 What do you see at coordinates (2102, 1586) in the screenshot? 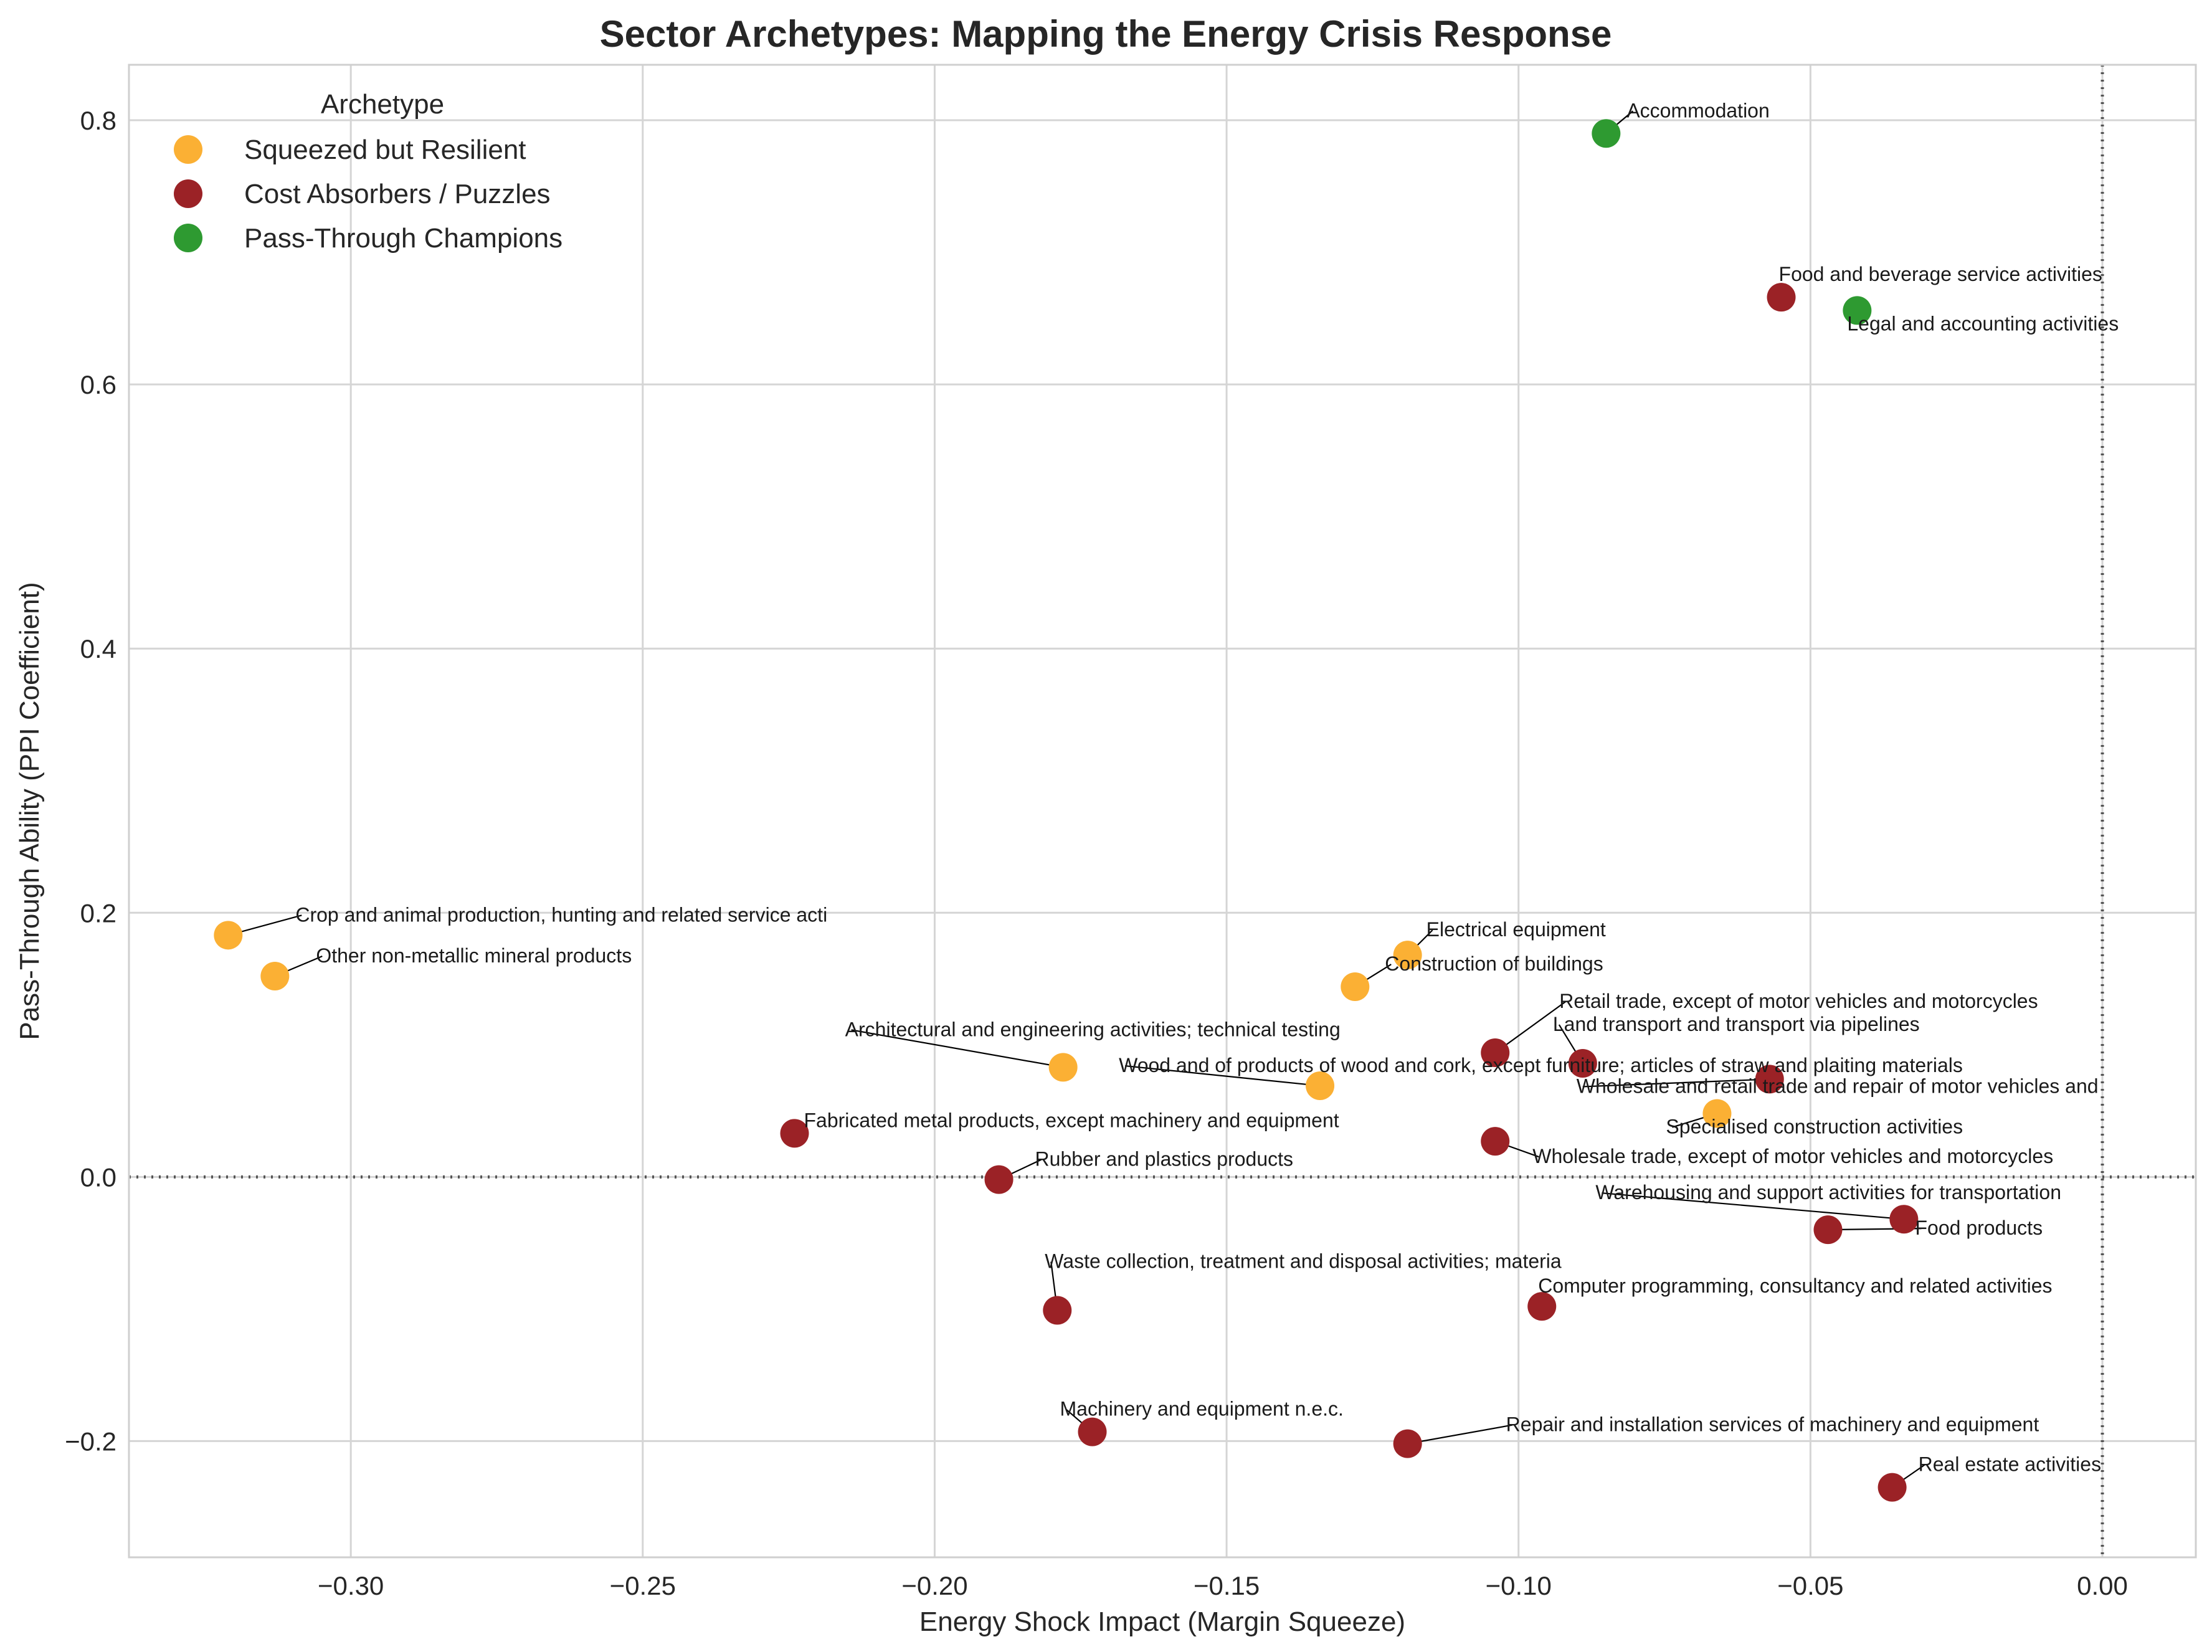
I see `x-tick-label: 0.00` at bounding box center [2102, 1586].